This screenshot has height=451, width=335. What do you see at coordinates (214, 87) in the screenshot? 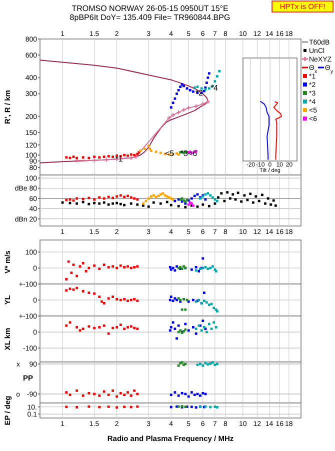
I see `annotation: *4` at bounding box center [214, 87].